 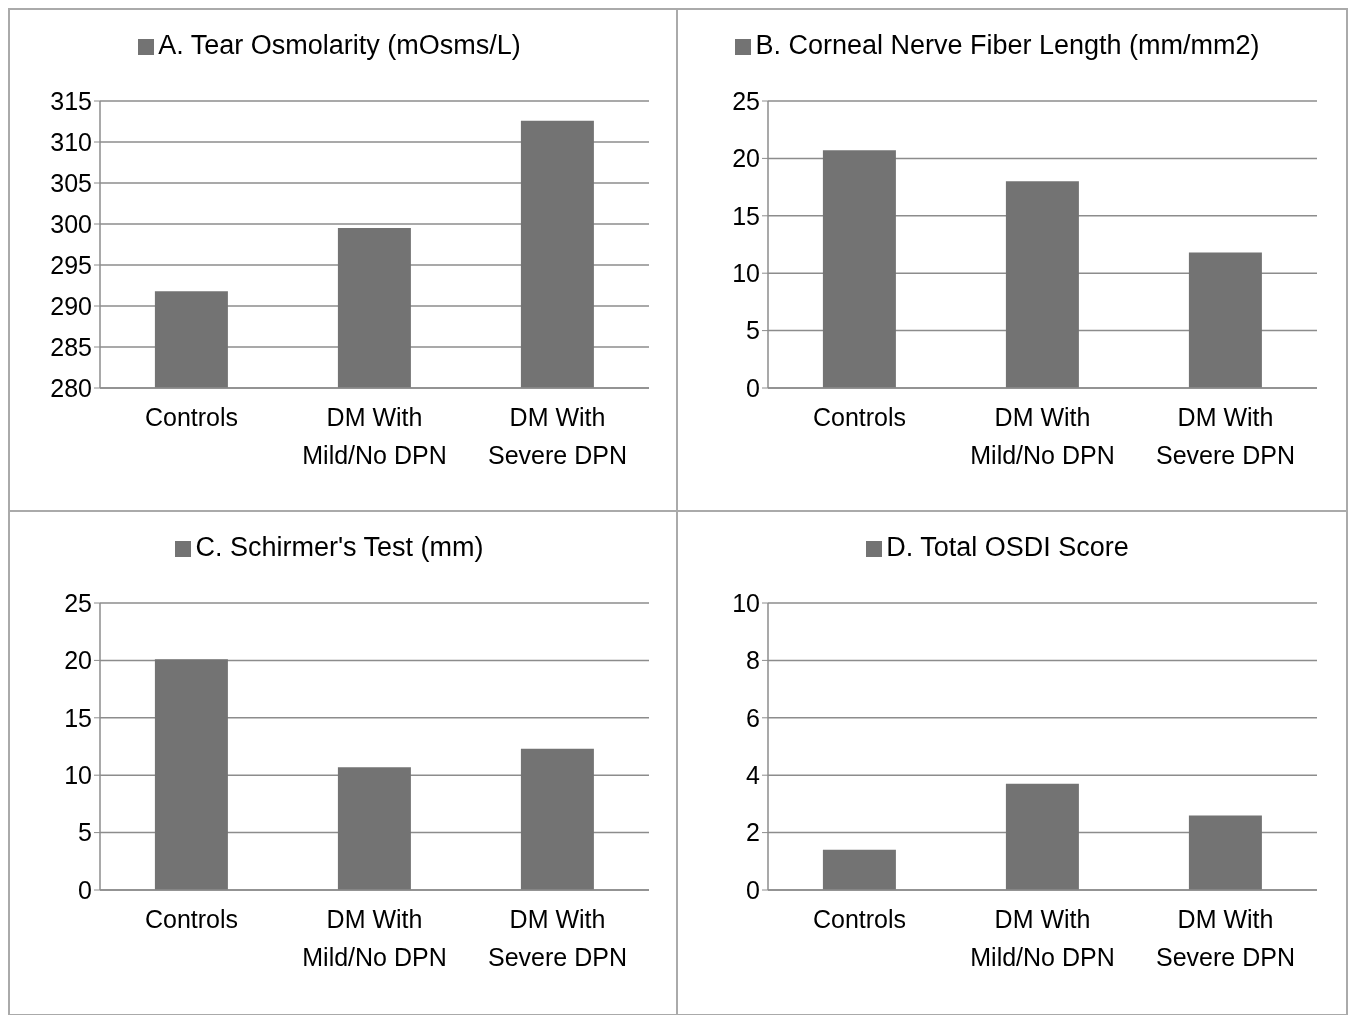 I want to click on y-tick-label: 300, so click(x=71, y=223).